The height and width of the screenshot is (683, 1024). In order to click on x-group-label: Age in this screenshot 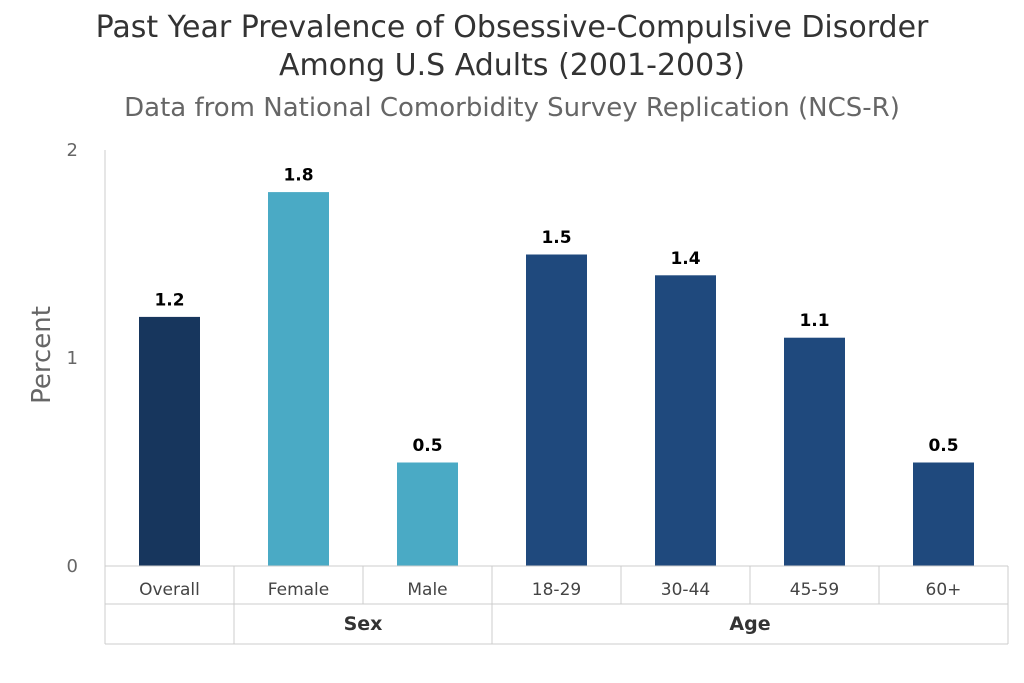, I will do `click(749, 624)`.